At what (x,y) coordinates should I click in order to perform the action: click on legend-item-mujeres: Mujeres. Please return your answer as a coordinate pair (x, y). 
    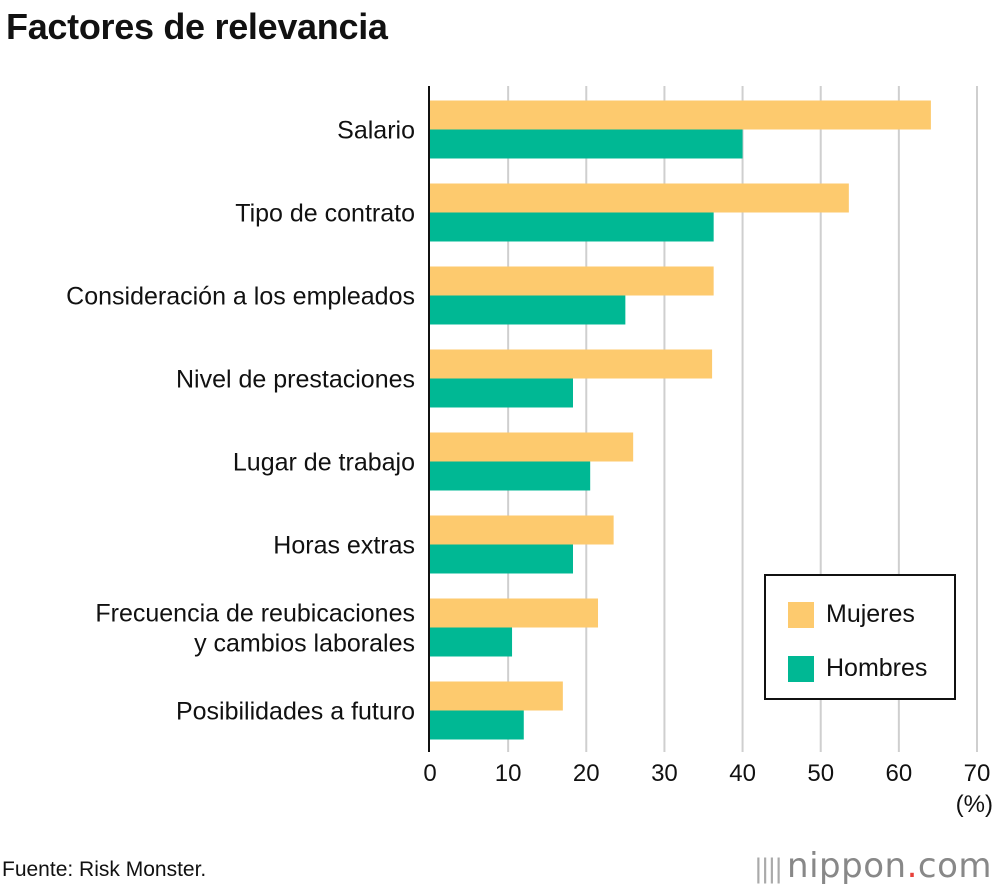
    Looking at the image, I should click on (851, 614).